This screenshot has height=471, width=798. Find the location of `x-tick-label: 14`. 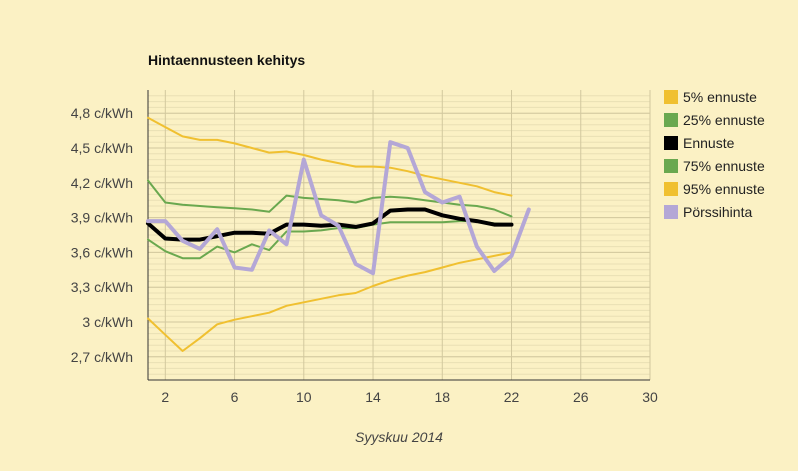

x-tick-label: 14 is located at coordinates (373, 397).